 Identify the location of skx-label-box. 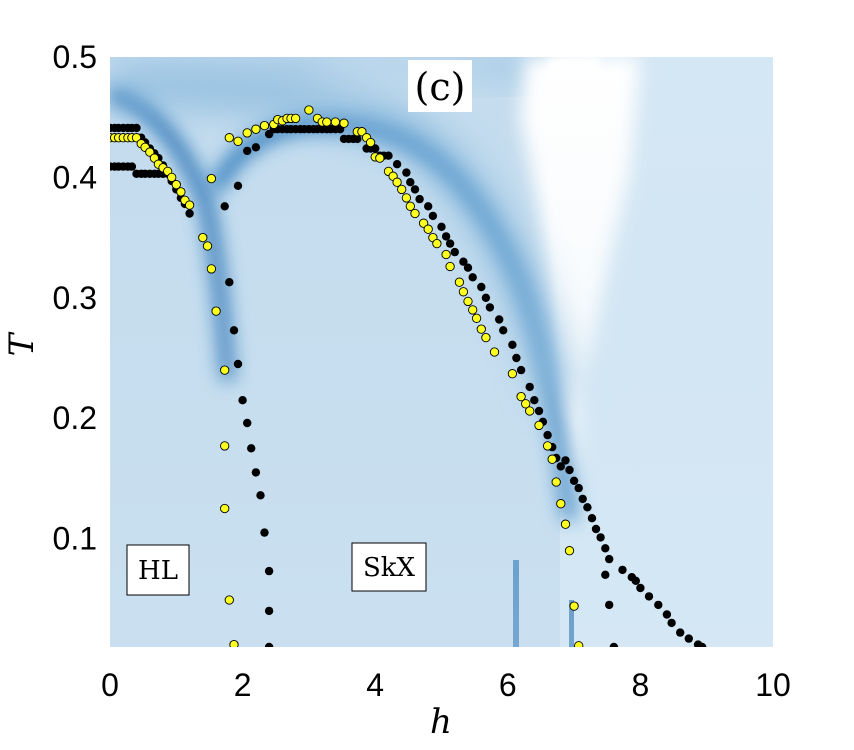
(389, 567).